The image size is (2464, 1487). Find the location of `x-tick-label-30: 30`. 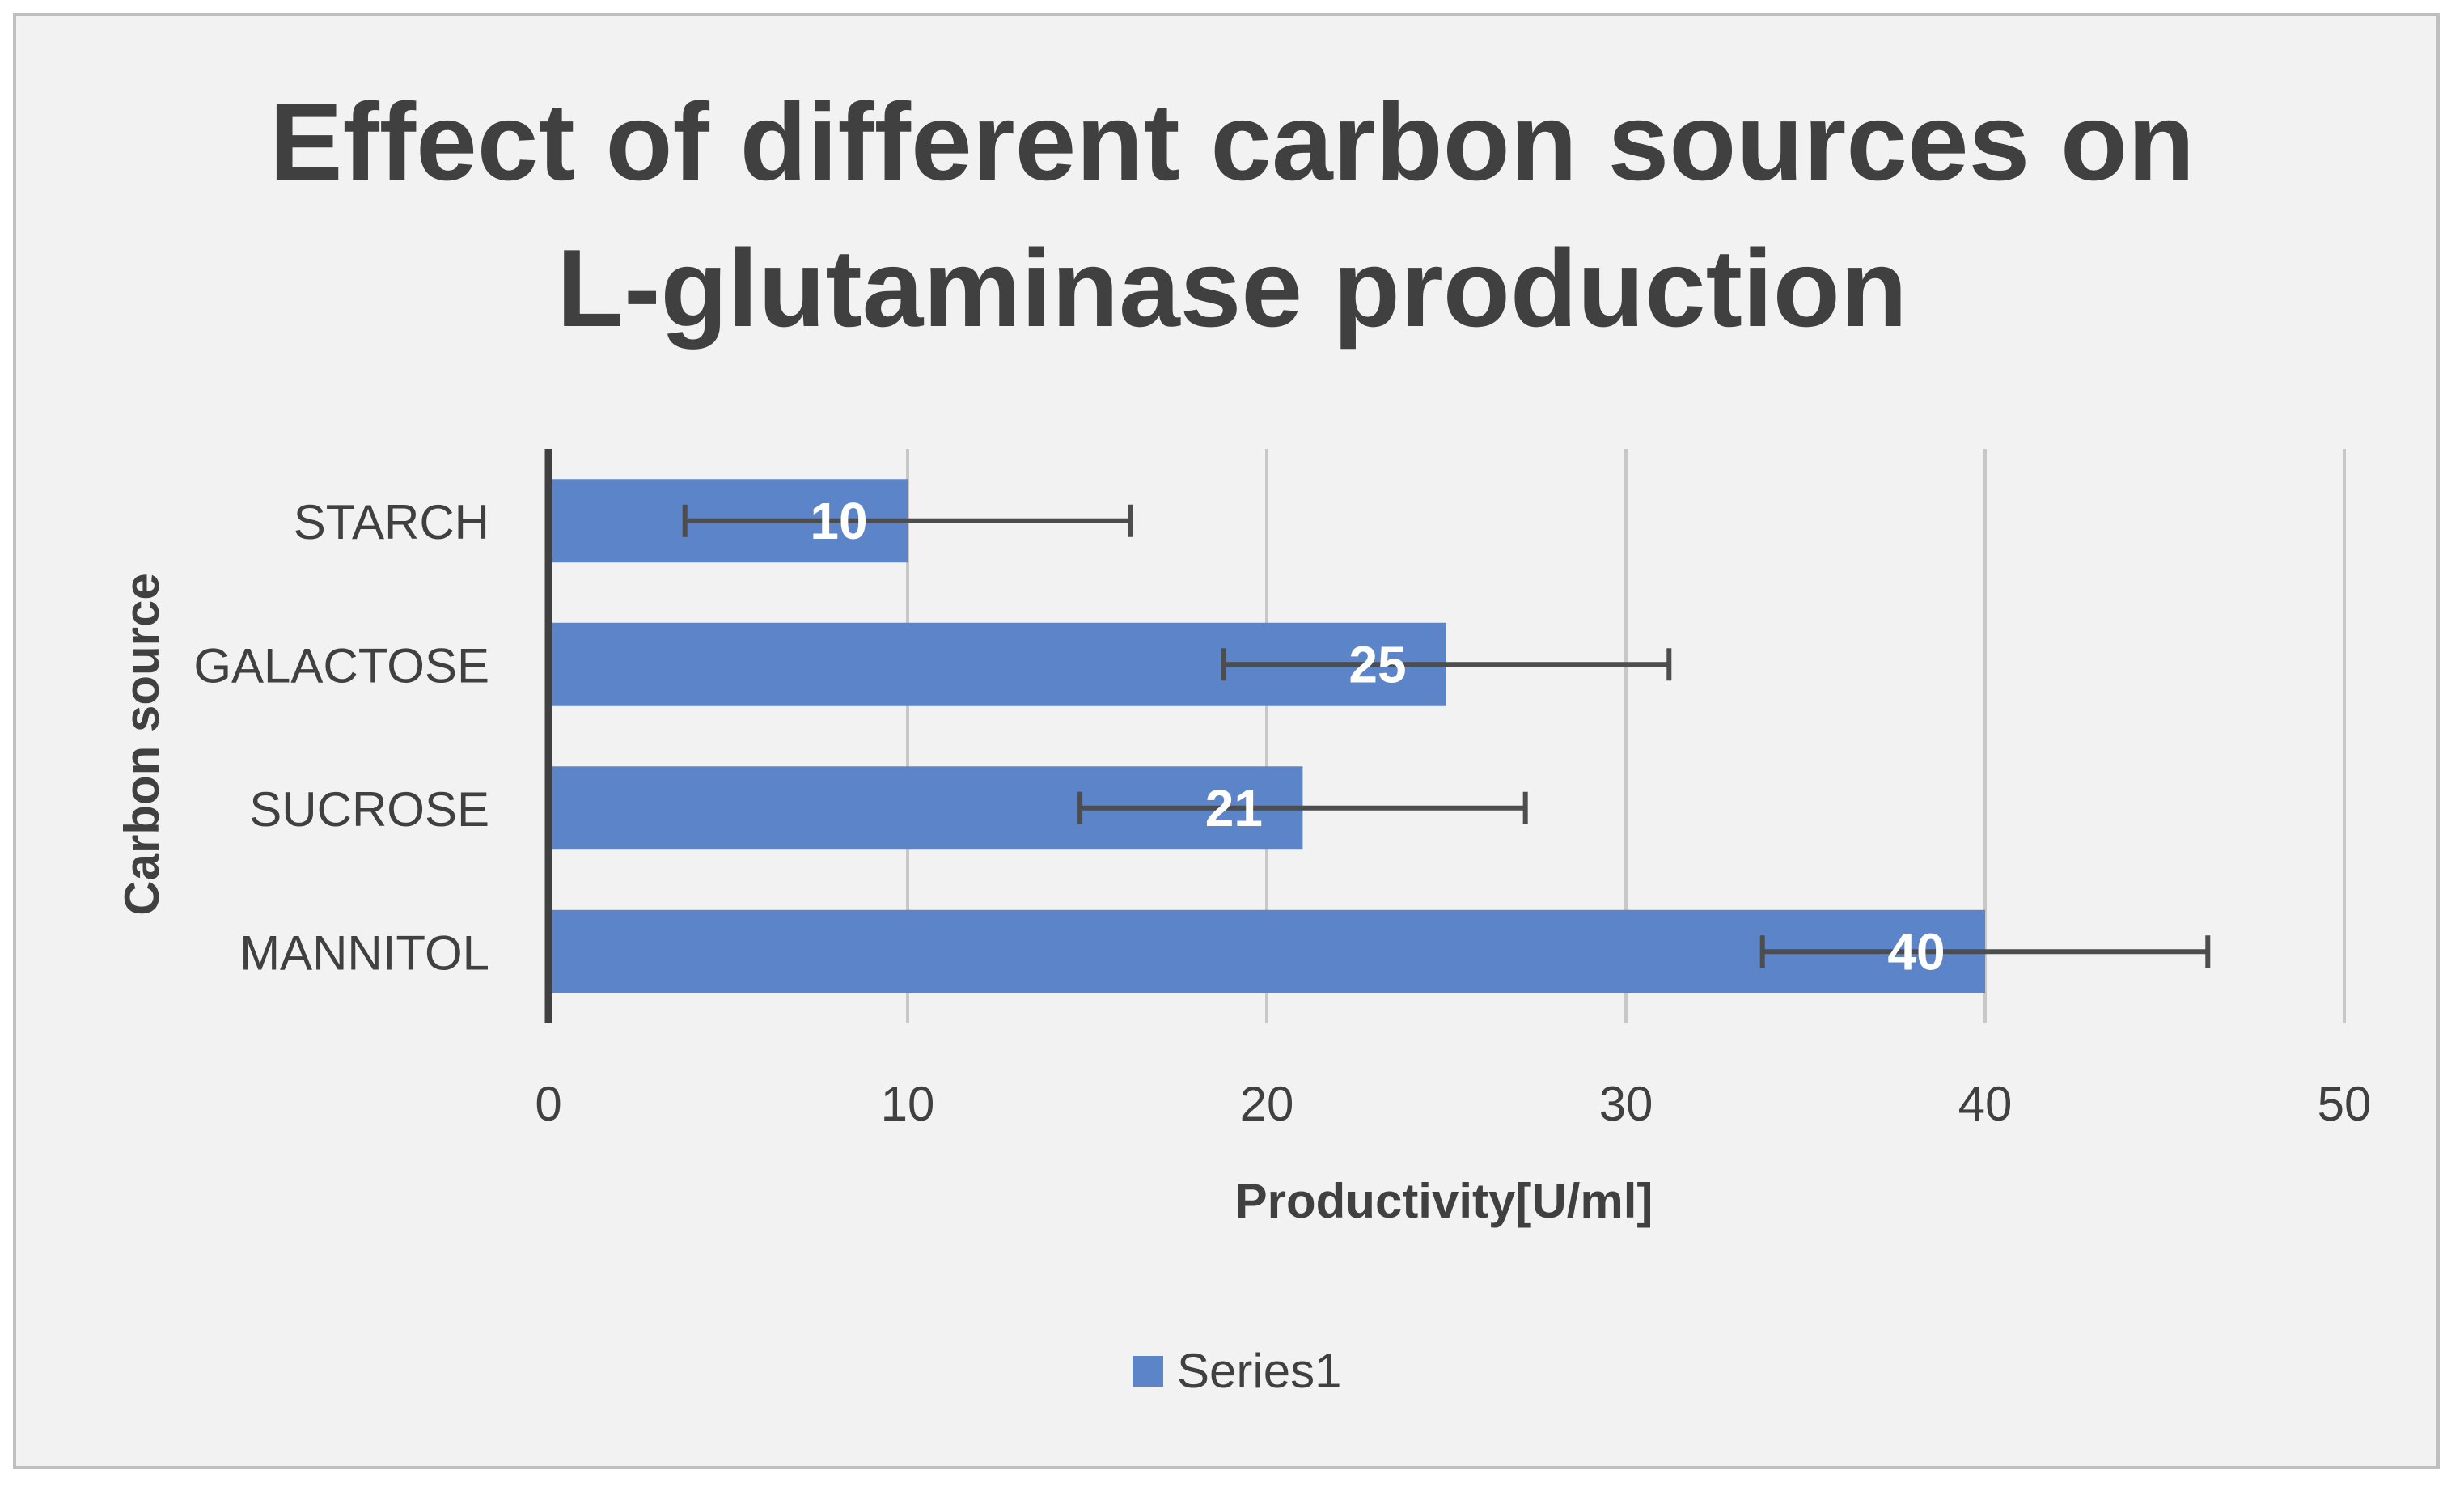

x-tick-label-30: 30 is located at coordinates (1626, 1104).